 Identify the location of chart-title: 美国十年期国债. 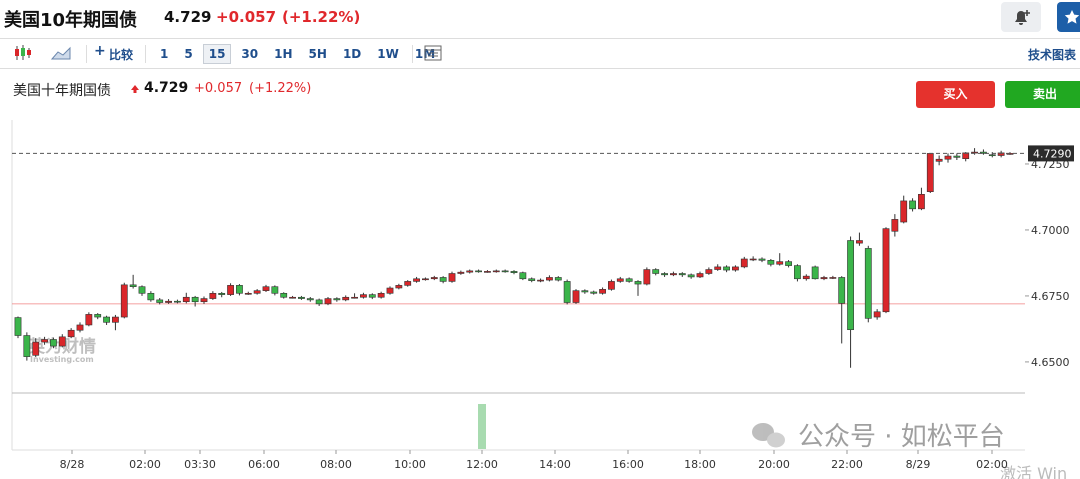
(62, 91).